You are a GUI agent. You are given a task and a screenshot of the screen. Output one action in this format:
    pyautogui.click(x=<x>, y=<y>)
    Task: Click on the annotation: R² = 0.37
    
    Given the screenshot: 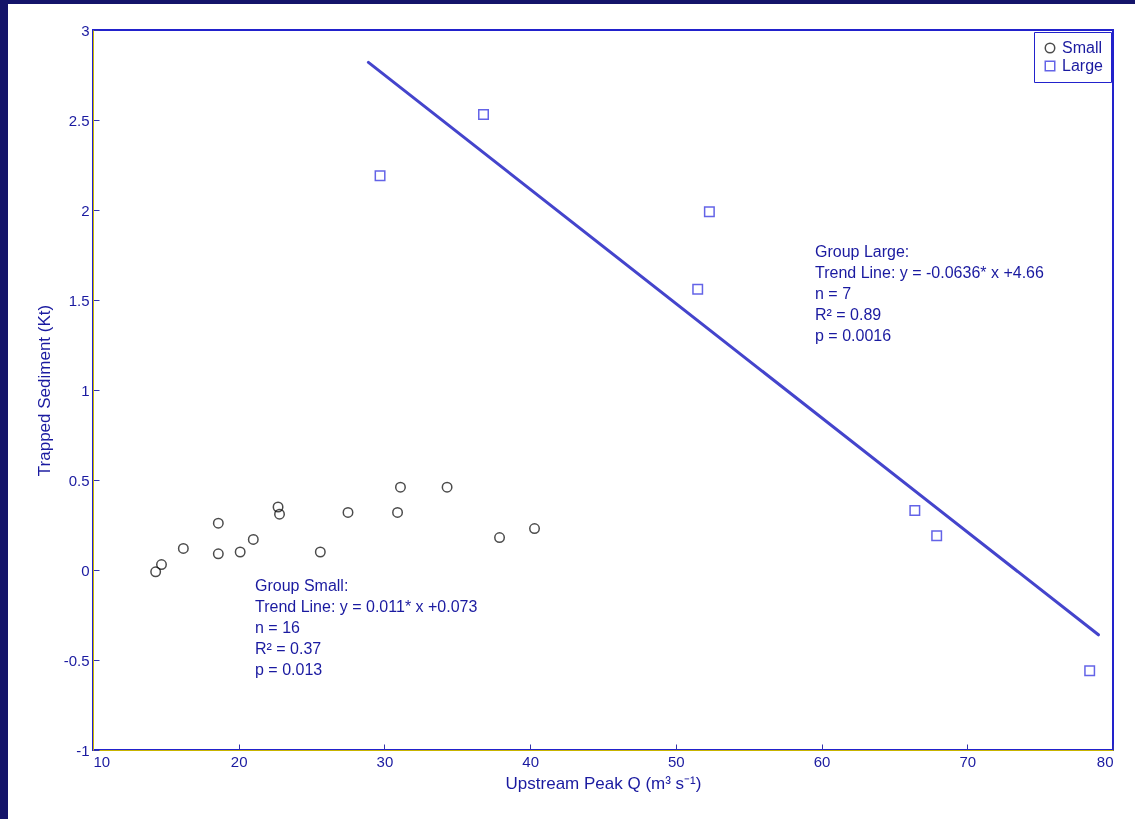 What is the action you would take?
    pyautogui.click(x=288, y=648)
    